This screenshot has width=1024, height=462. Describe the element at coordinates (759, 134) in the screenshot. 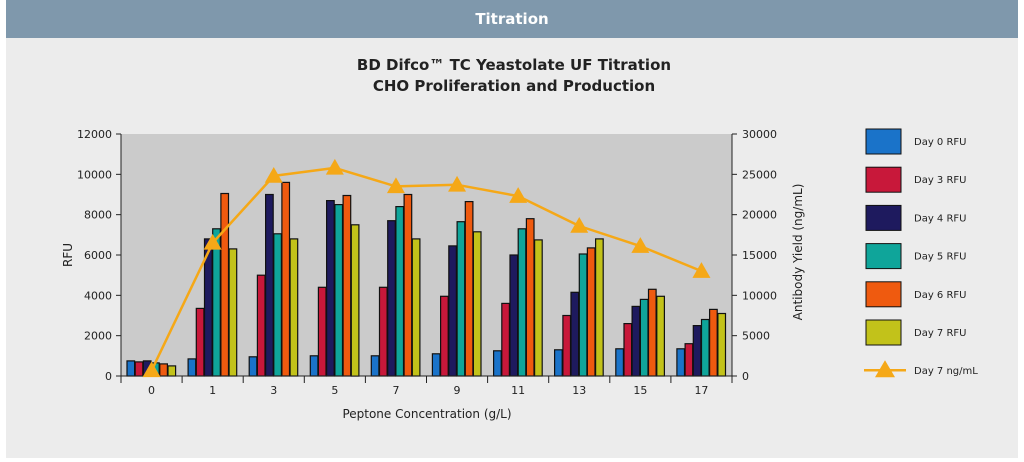

I see `y2-tick-label: 30000` at that location.